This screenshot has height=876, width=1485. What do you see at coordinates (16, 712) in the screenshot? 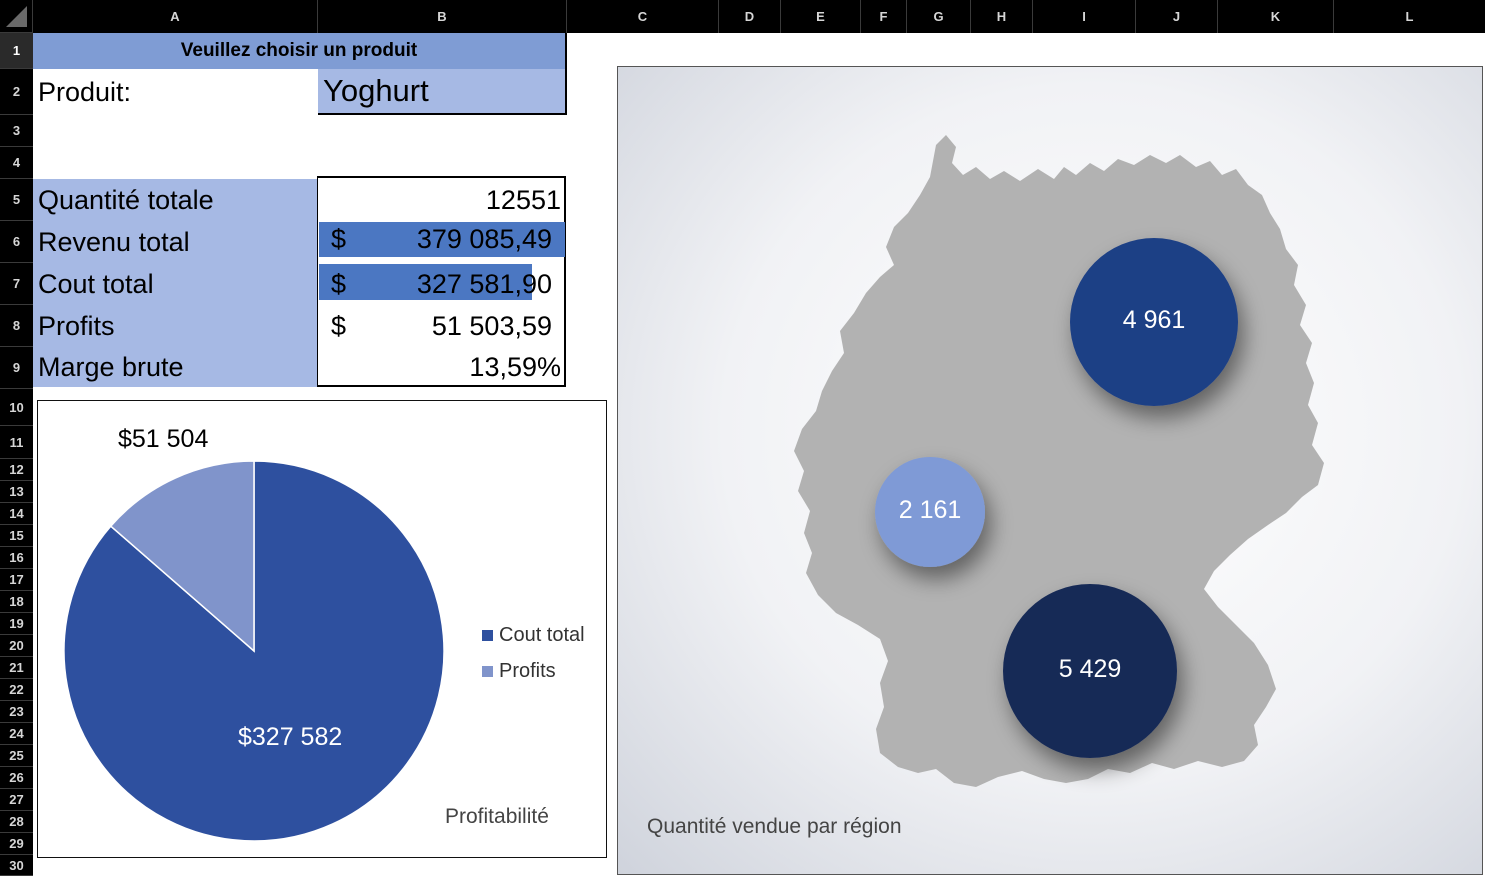
I see `row-header: 23` at bounding box center [16, 712].